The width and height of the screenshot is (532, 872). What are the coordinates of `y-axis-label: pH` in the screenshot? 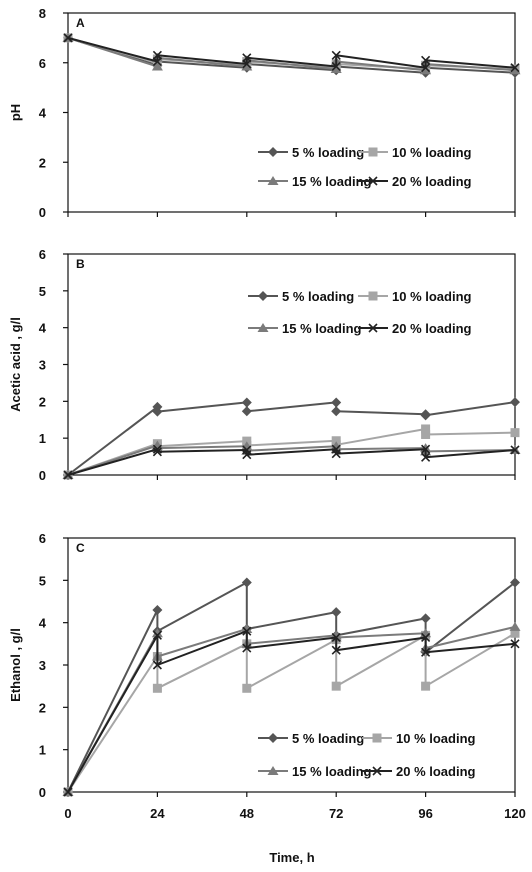 It's located at (15, 112).